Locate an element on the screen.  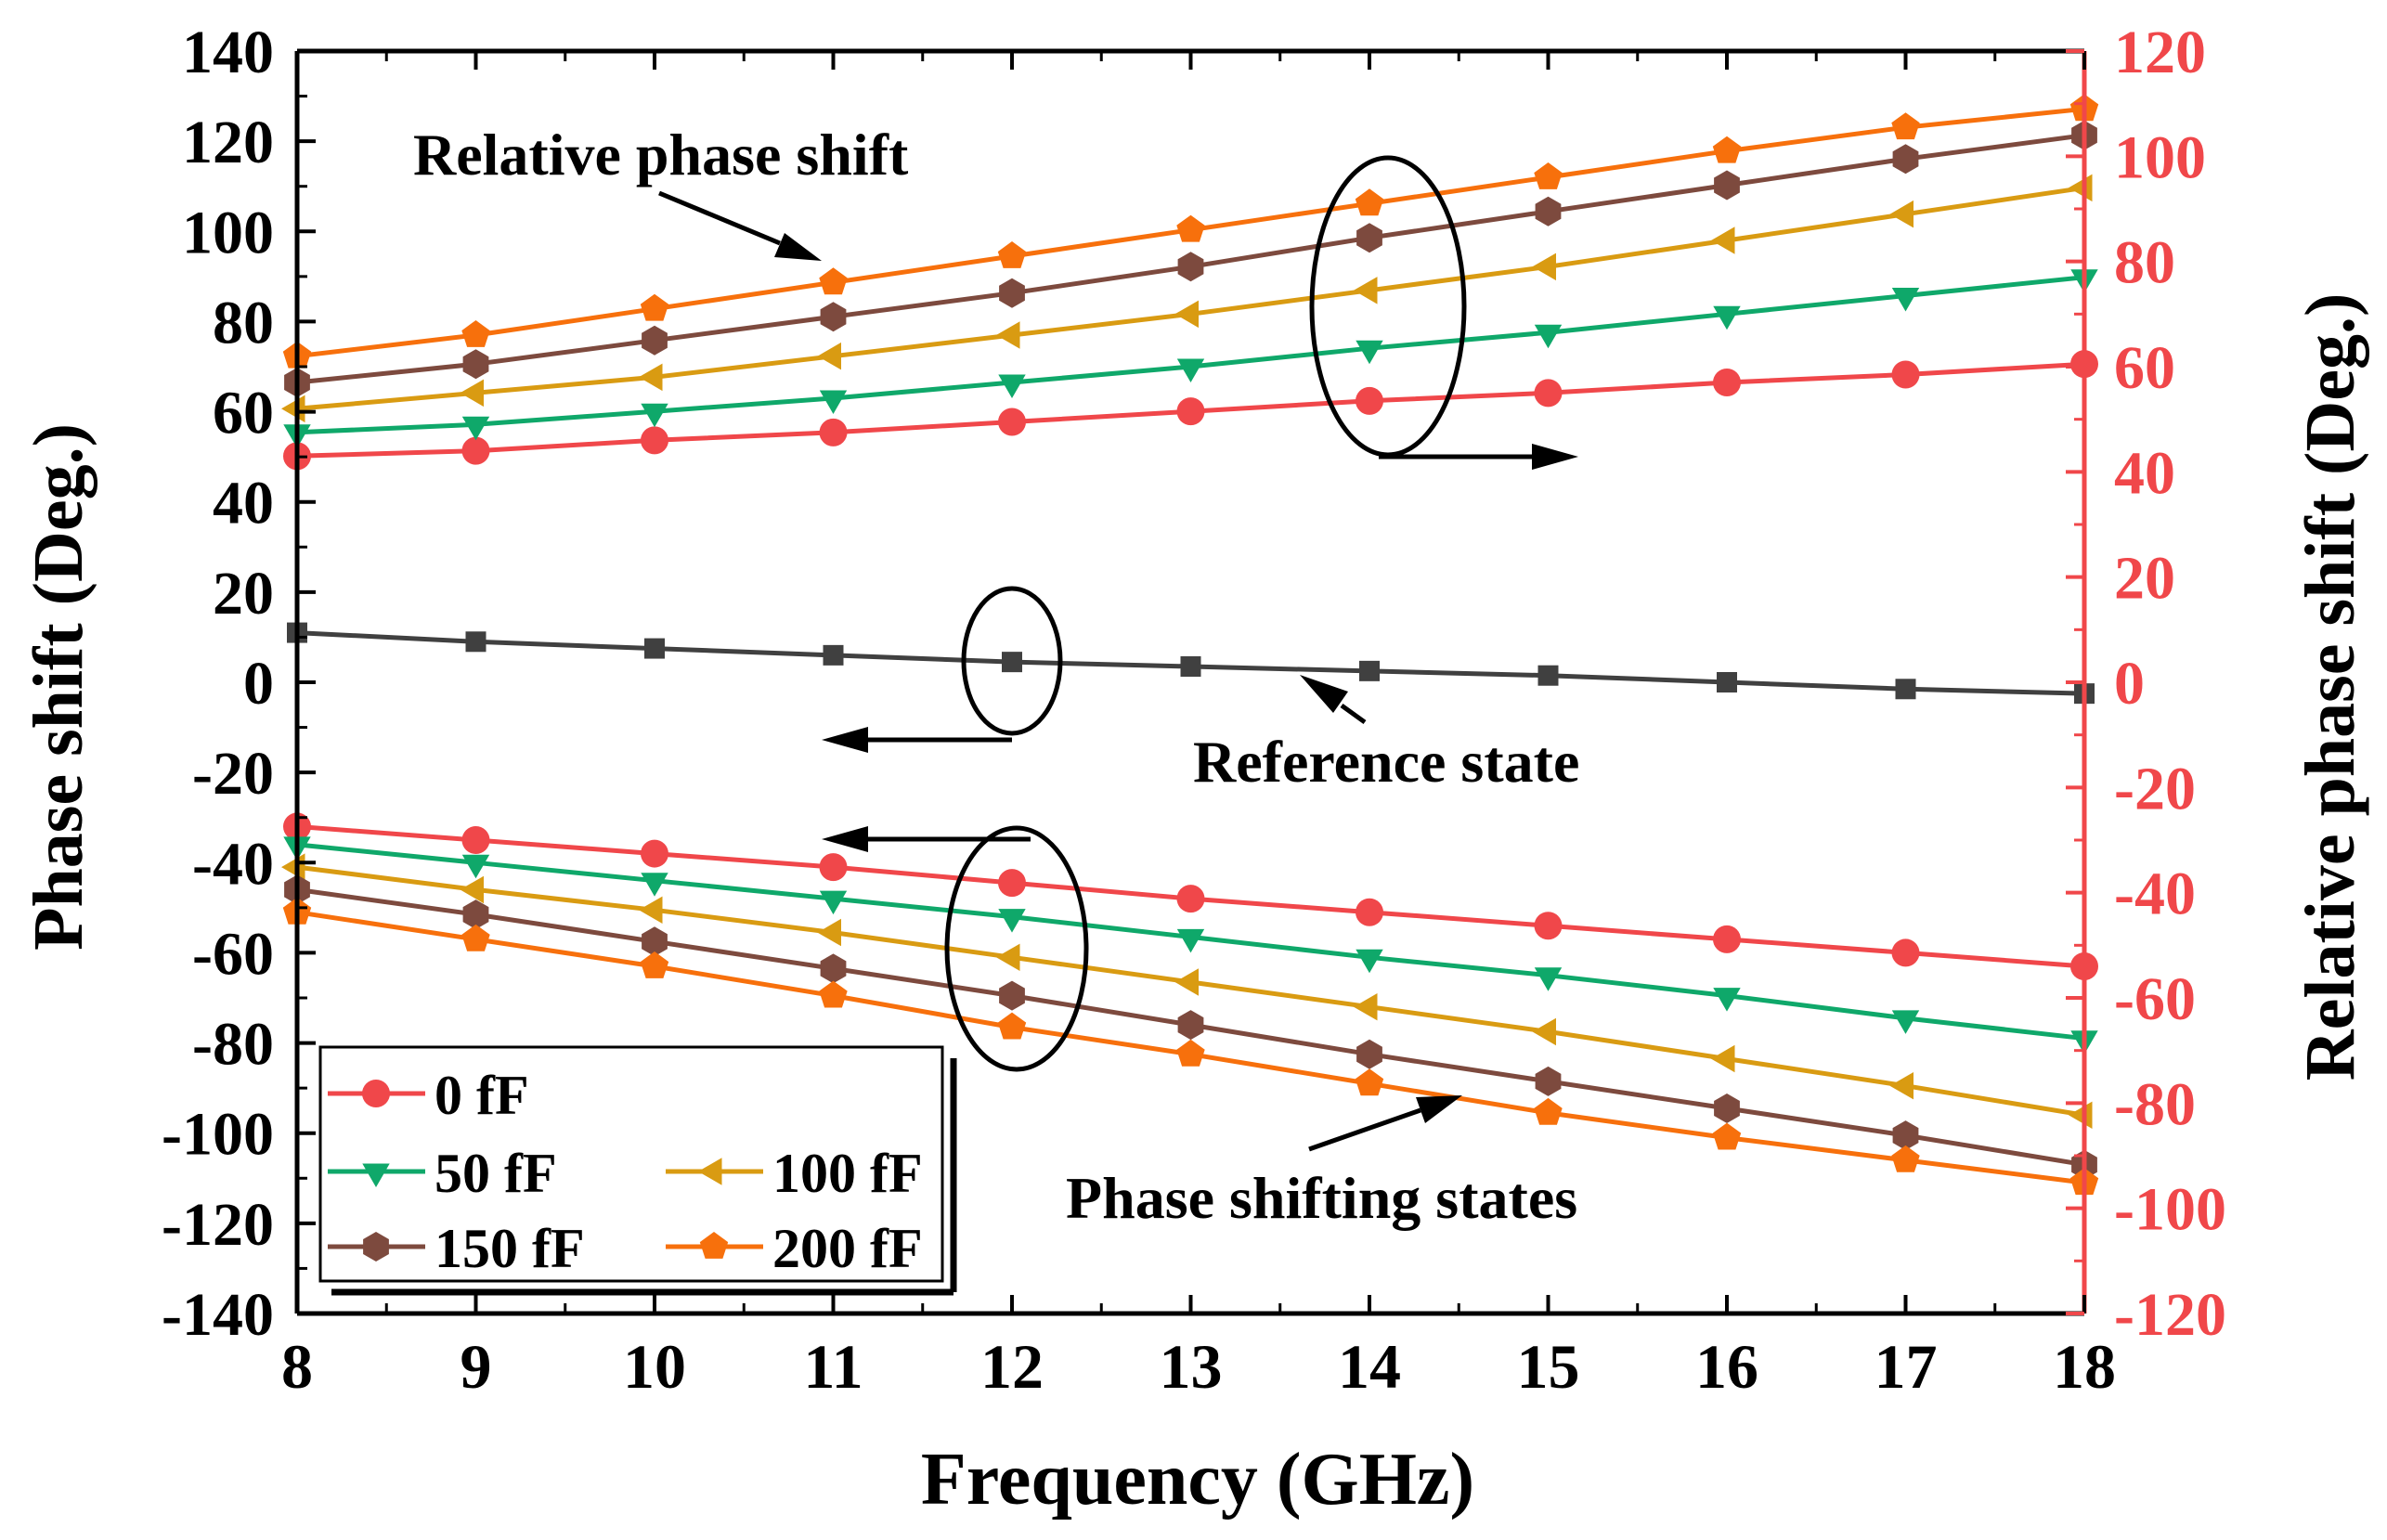
legend-marker-0-ff is located at coordinates (376, 1093).